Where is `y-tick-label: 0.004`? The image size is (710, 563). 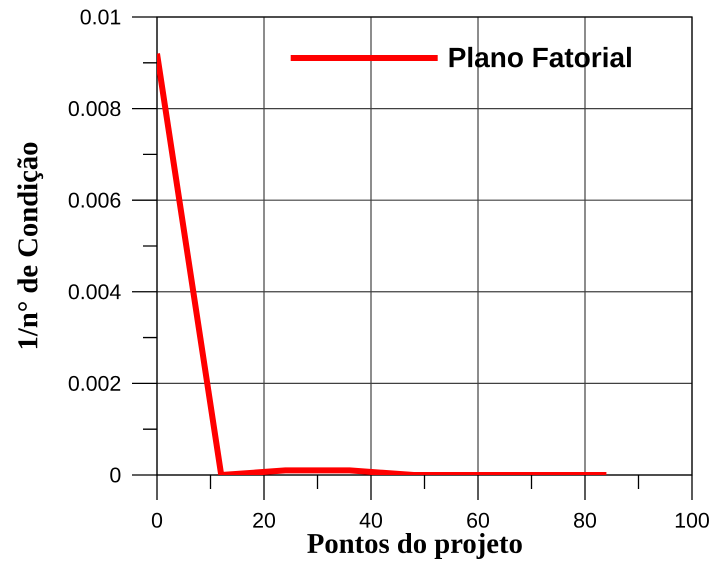 y-tick-label: 0.004 is located at coordinates (94, 292).